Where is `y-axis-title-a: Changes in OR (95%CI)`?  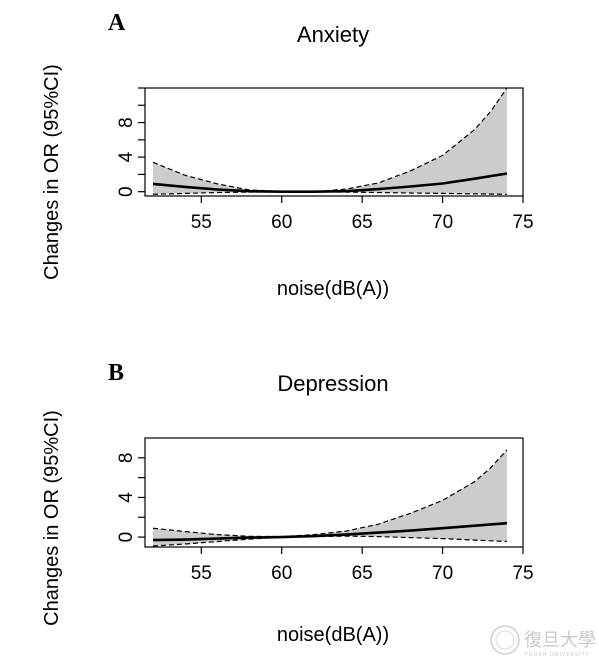 y-axis-title-a: Changes in OR (95%CI) is located at coordinates (52, 172).